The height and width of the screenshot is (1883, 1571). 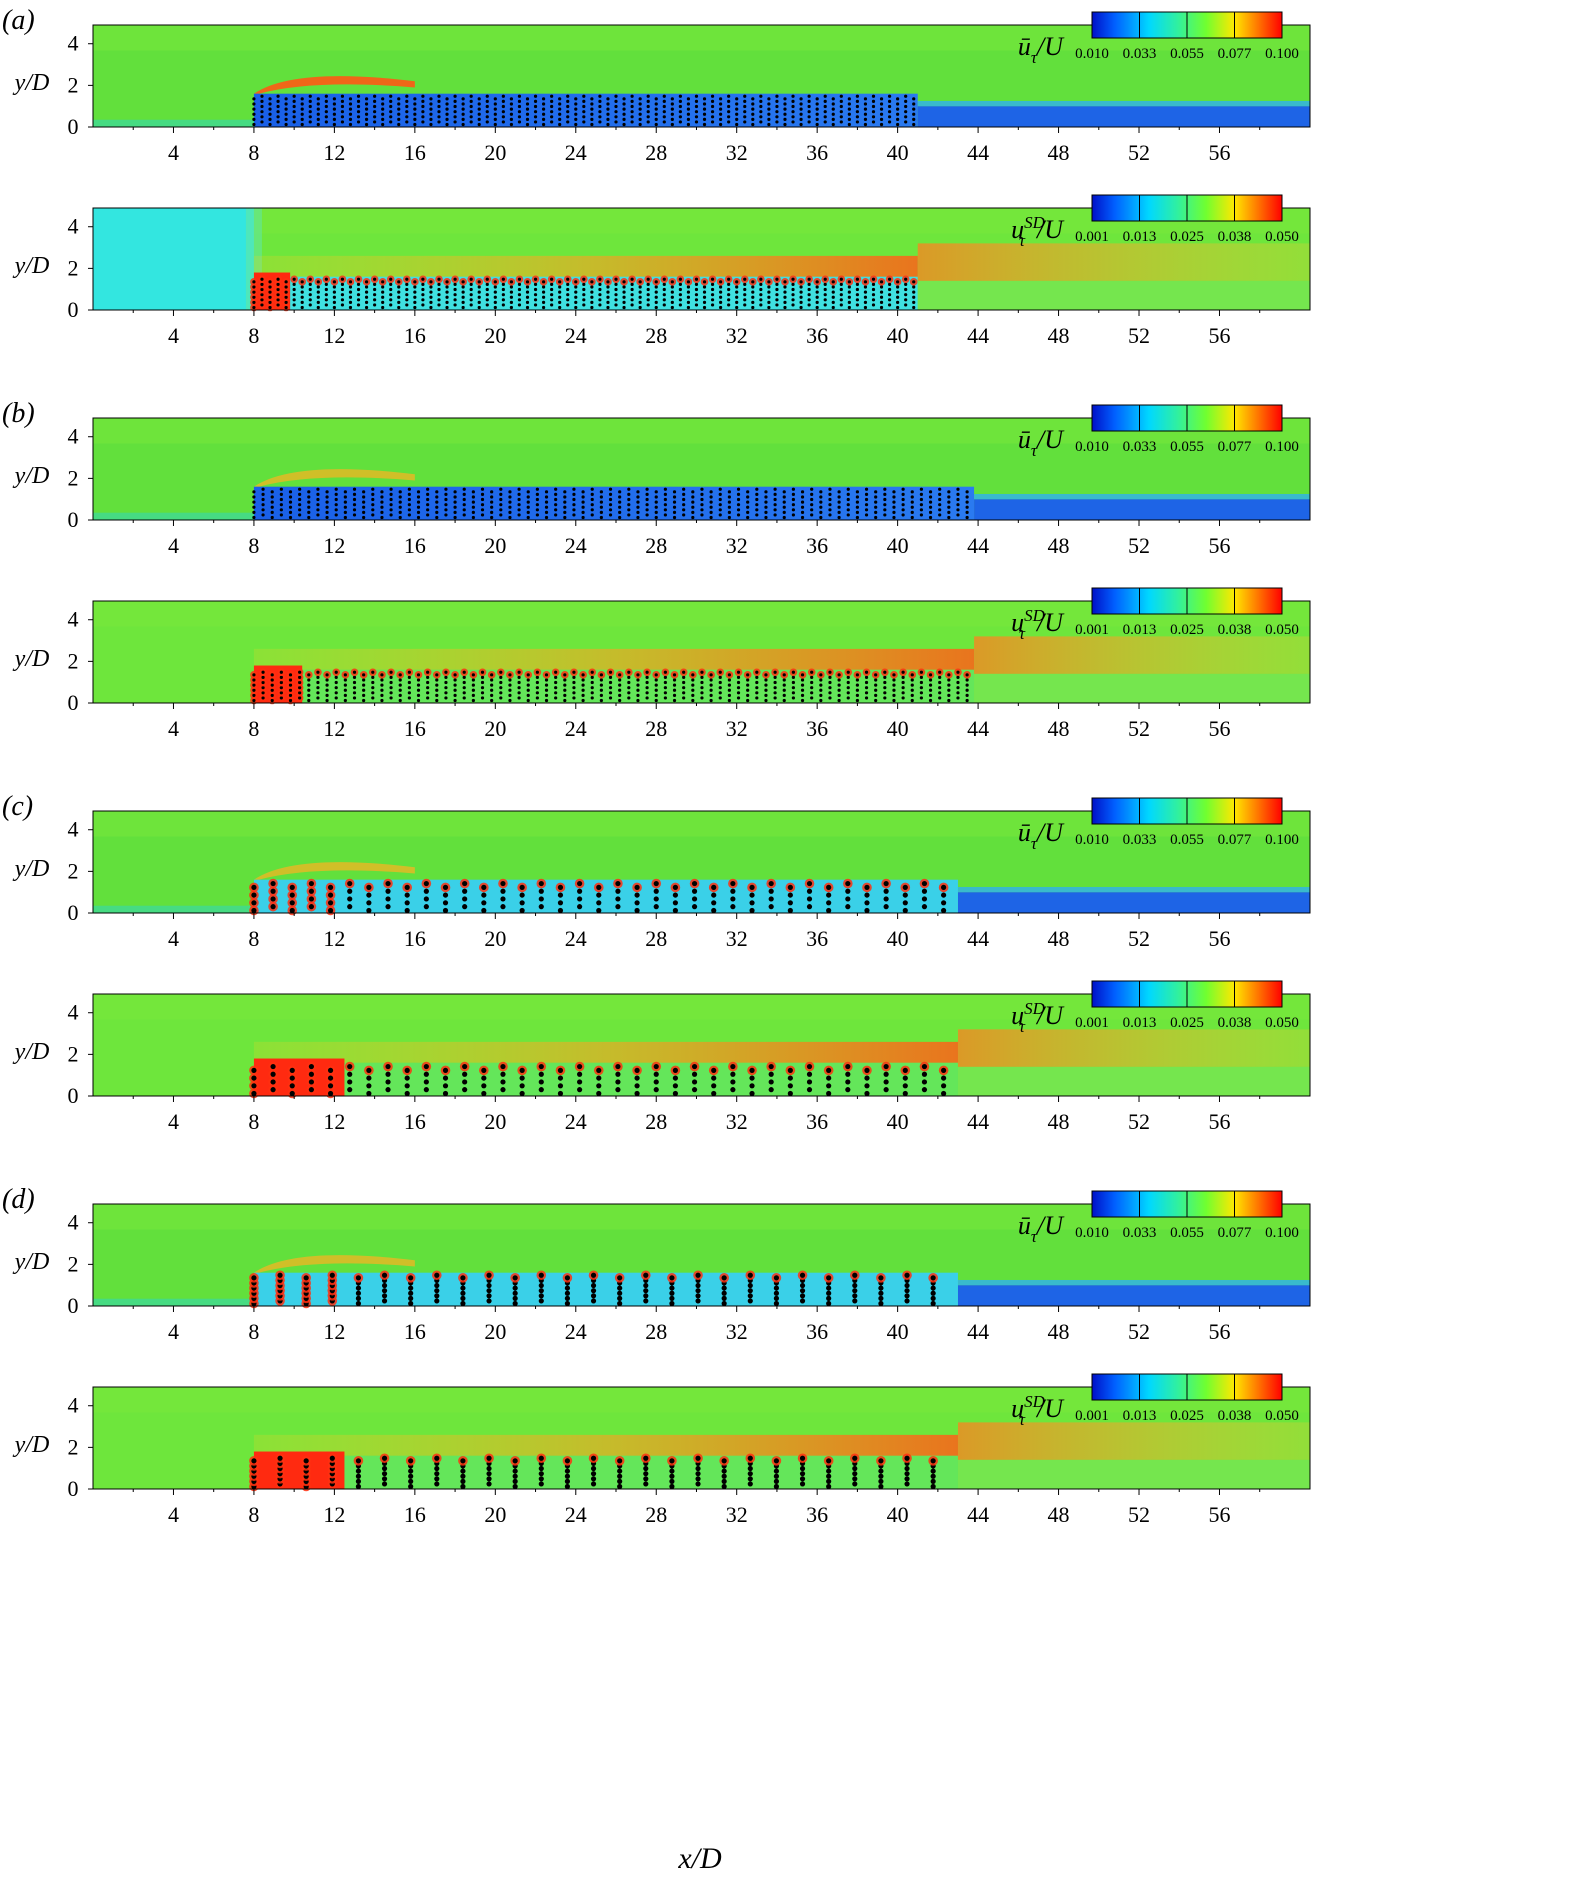 What do you see at coordinates (1235, 237) in the screenshot?
I see `colorbar-tick-label: 0.038` at bounding box center [1235, 237].